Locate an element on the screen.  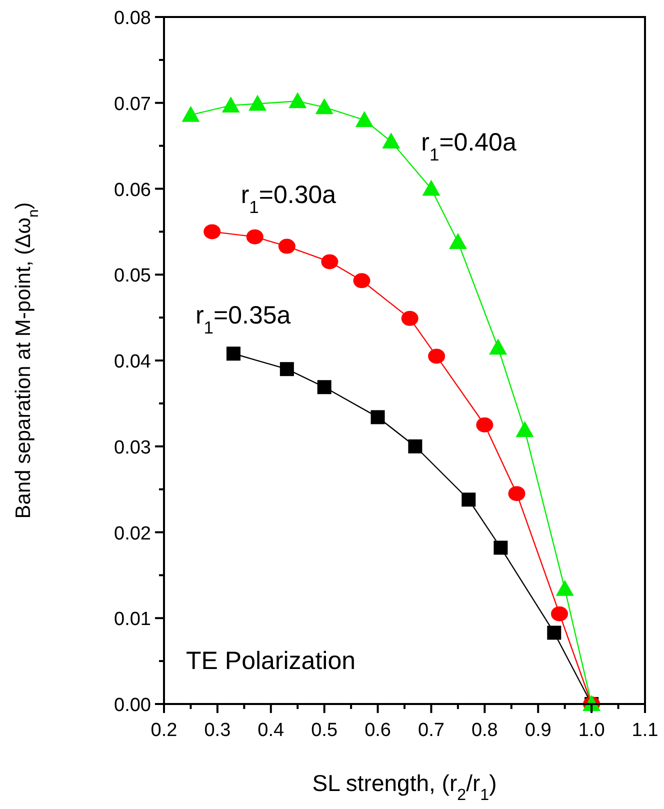
x-tick-label: 1.1 is located at coordinates (645, 730).